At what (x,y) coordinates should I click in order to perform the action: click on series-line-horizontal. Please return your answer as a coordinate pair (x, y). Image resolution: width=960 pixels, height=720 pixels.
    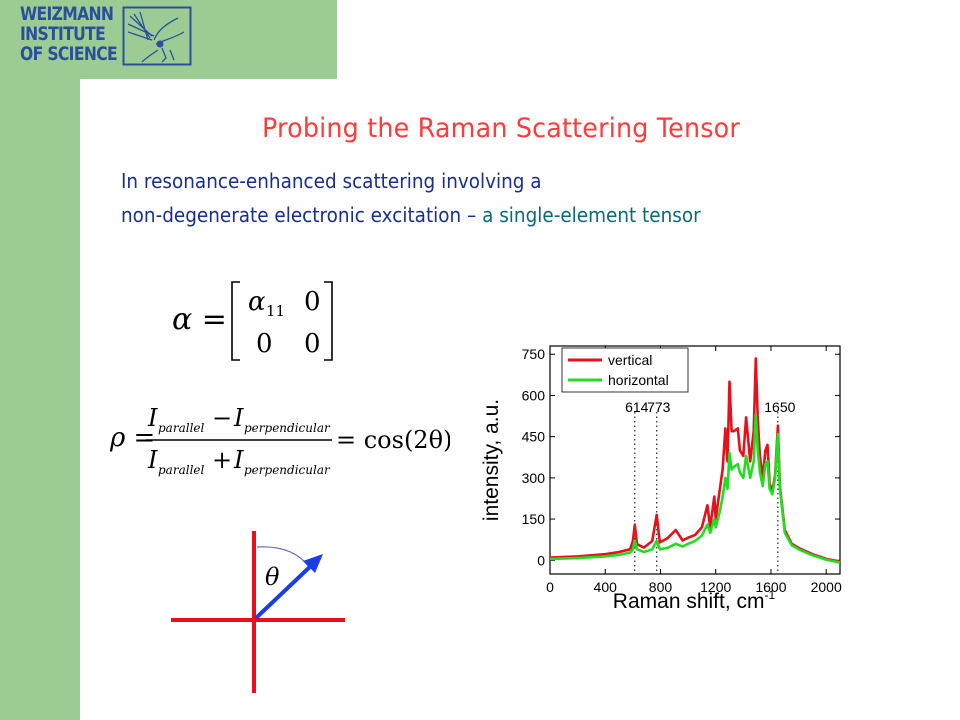
    Looking at the image, I should click on (695, 488).